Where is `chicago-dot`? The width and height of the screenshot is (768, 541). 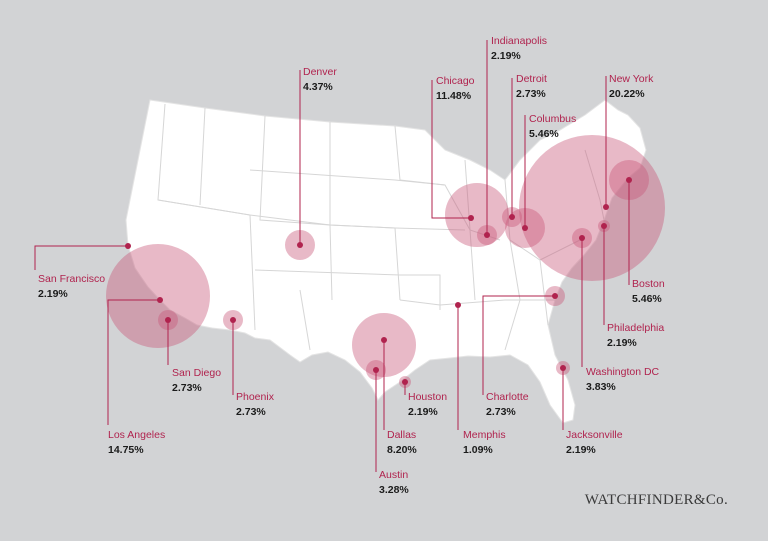
chicago-dot is located at coordinates (471, 218).